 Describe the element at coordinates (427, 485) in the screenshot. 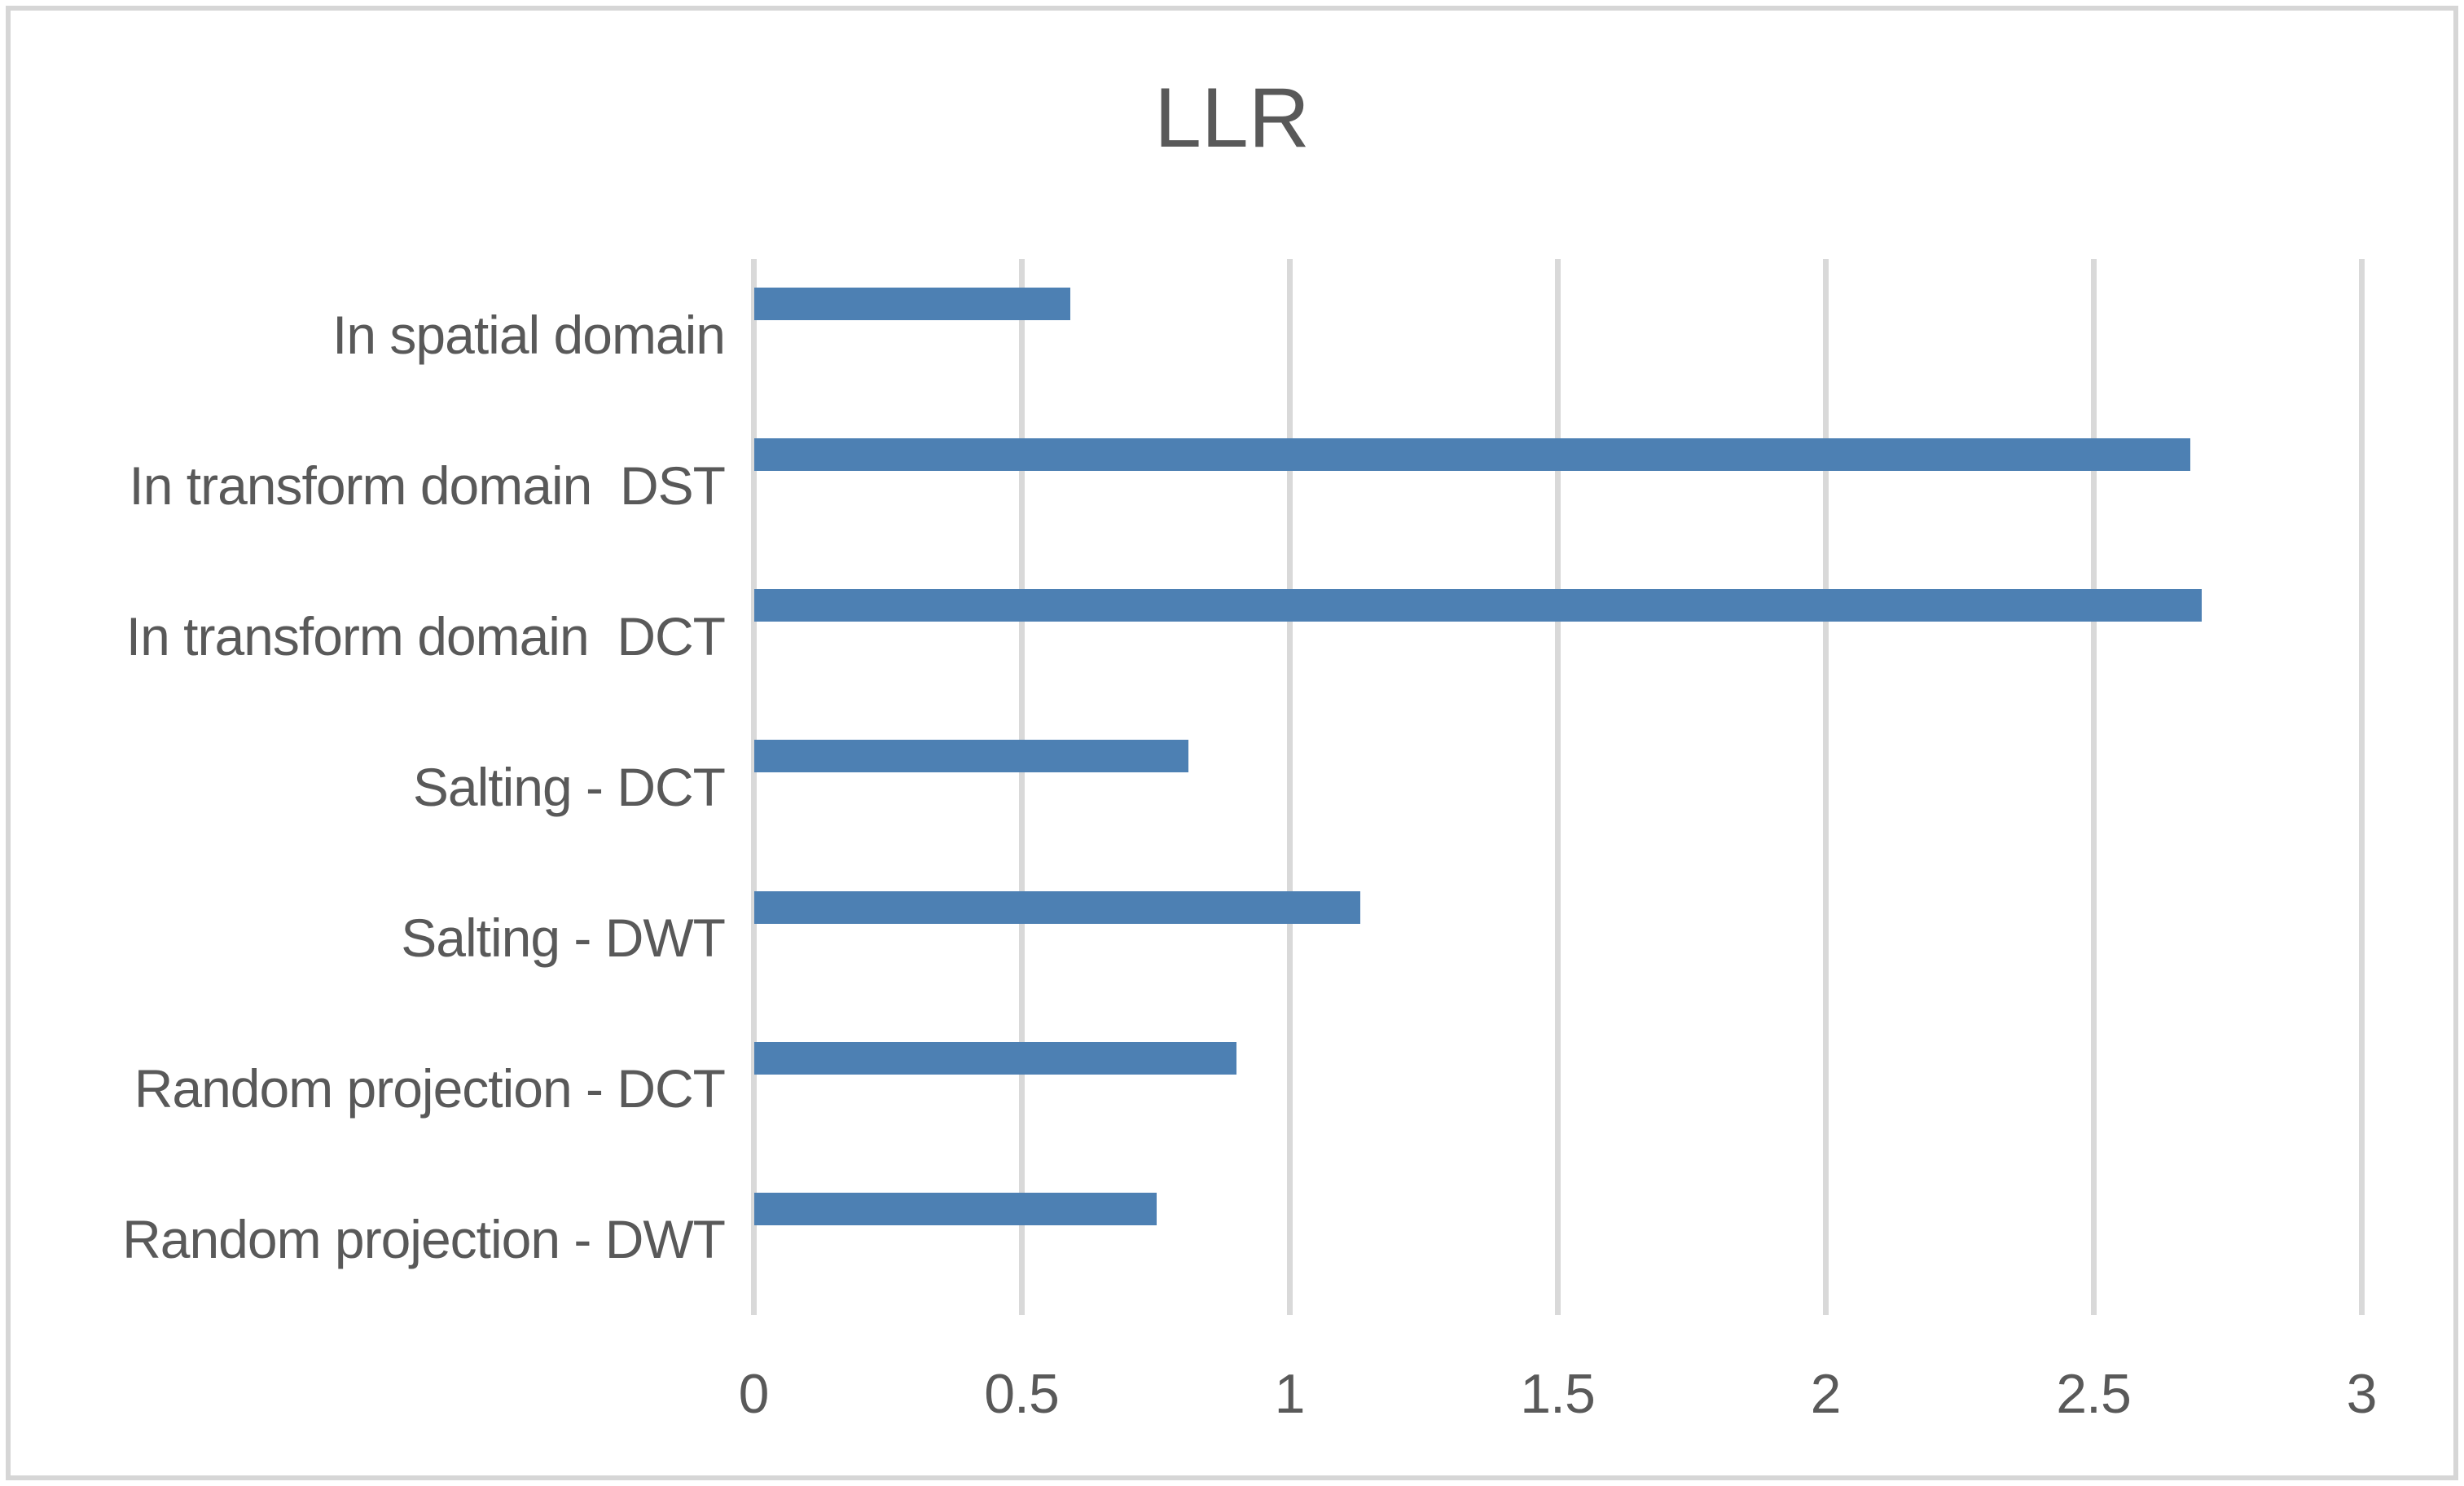

I see `category-label: In transform domain DST` at that location.